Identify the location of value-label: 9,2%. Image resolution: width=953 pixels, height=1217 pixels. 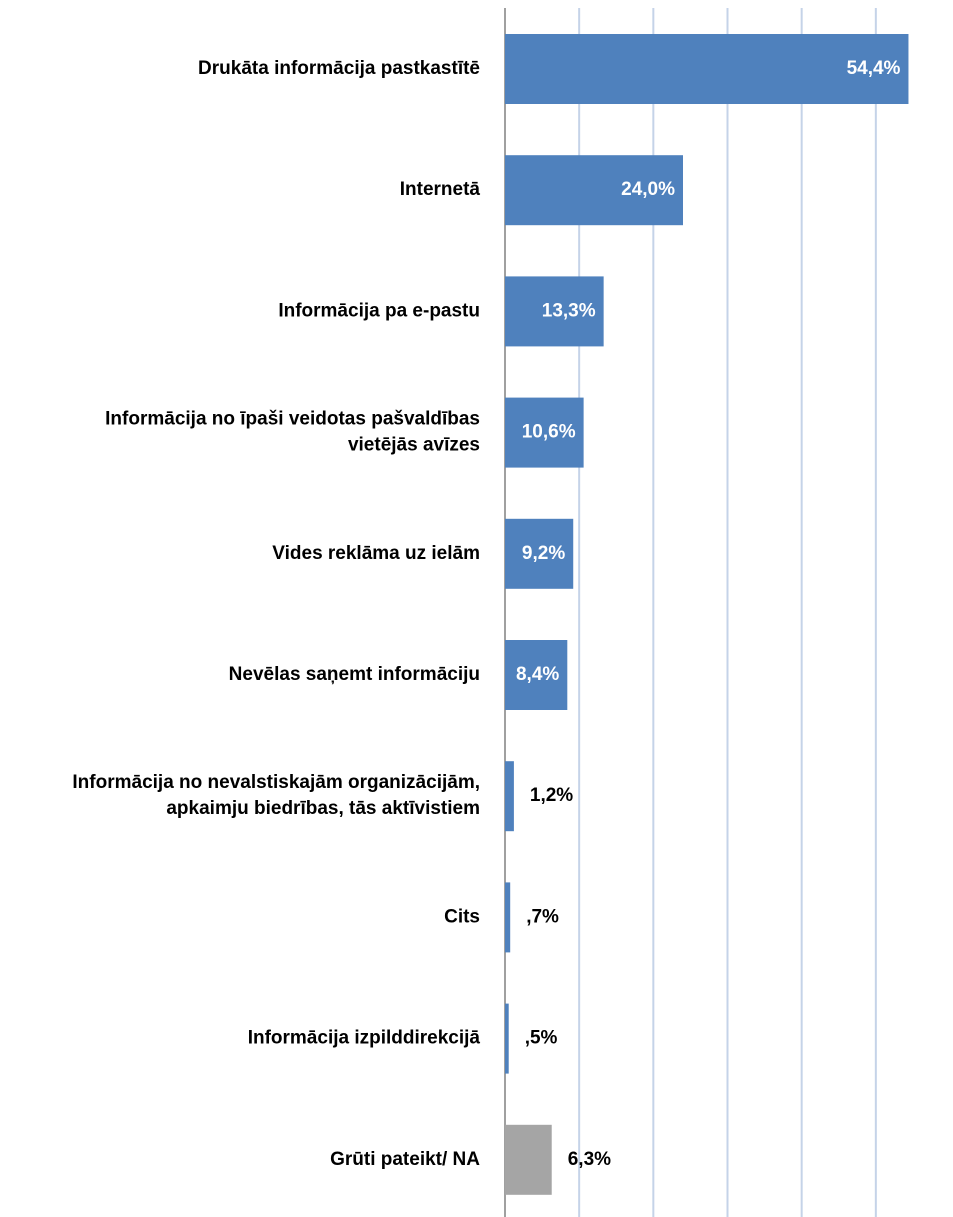
(543, 553).